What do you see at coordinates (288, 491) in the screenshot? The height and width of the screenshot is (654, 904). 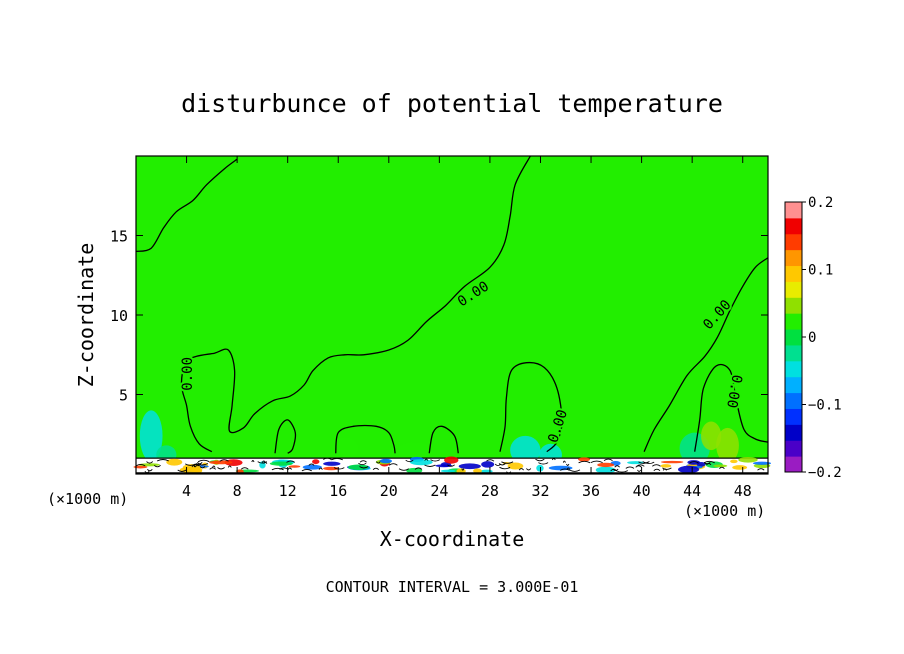 I see `x-tick-label: 12` at bounding box center [288, 491].